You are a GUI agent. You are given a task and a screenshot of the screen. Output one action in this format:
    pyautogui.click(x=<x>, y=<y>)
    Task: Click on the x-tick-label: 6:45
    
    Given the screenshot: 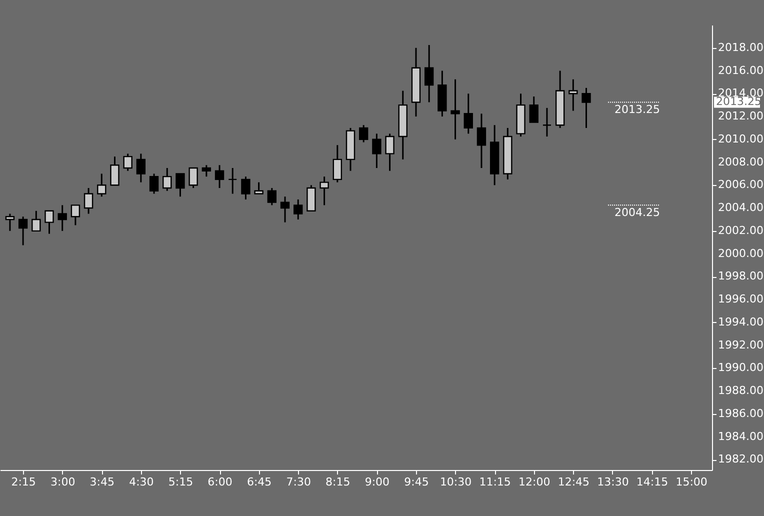 What is the action you would take?
    pyautogui.click(x=259, y=482)
    